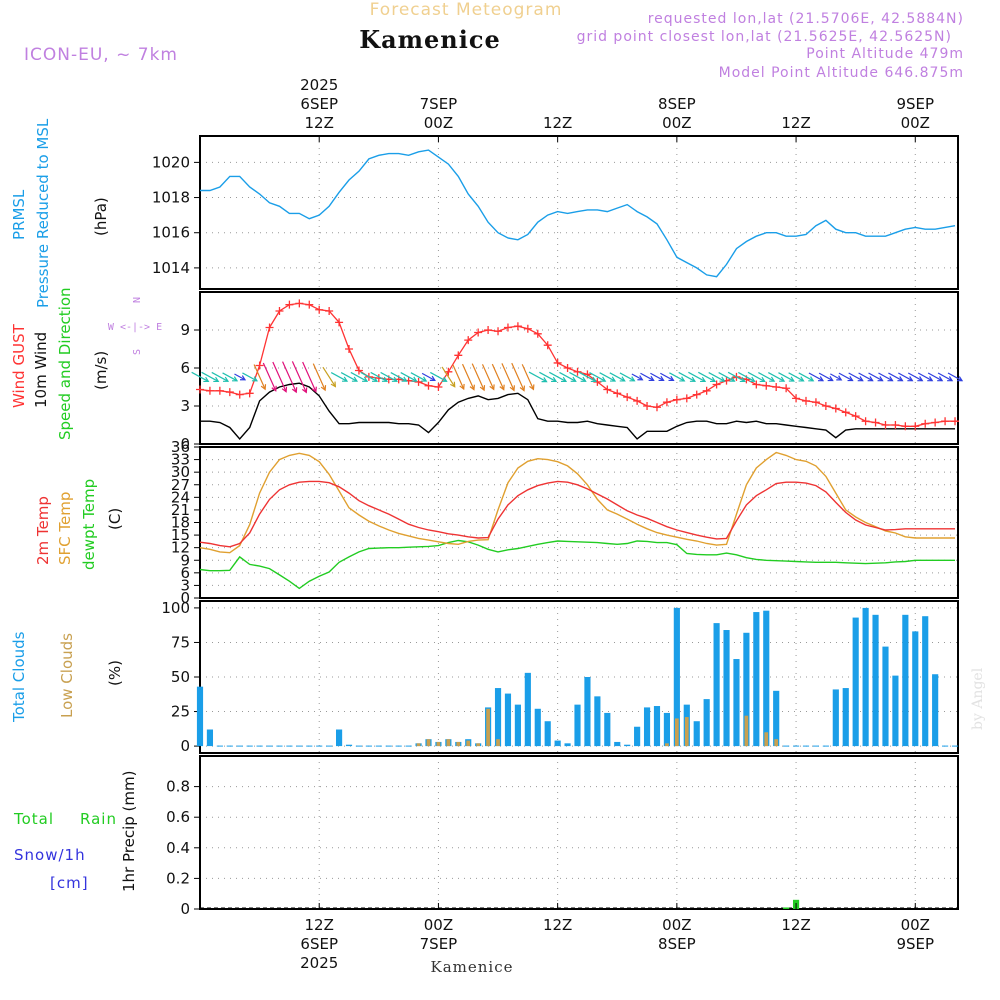 The width and height of the screenshot is (1000, 1000). Describe the element at coordinates (185, 909) in the screenshot. I see `y-tick-label: 0` at that location.